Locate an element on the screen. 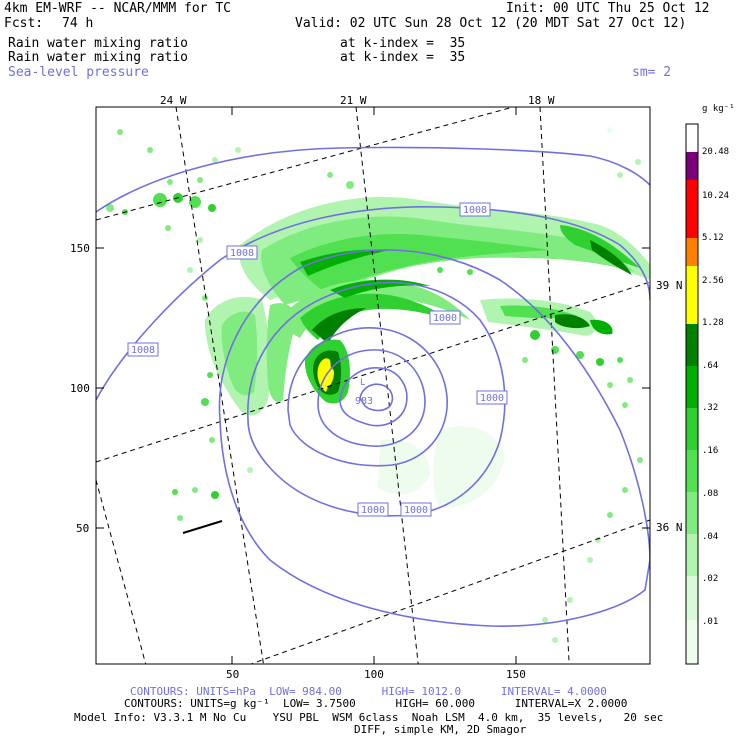  colorbar-level: .32 is located at coordinates (710, 408).